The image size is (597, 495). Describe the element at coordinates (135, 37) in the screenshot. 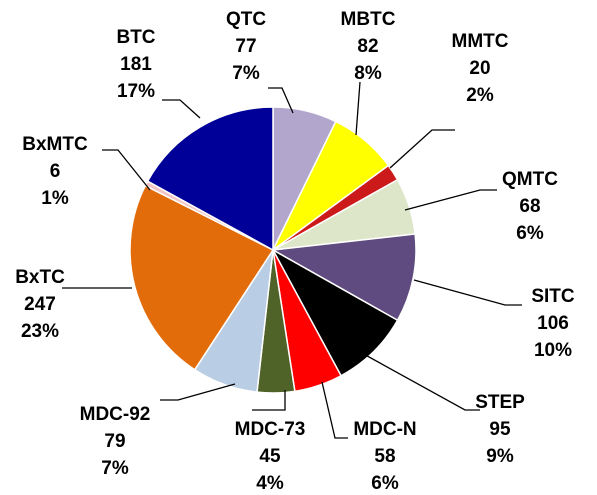

I see `slice-label: BTC` at that location.